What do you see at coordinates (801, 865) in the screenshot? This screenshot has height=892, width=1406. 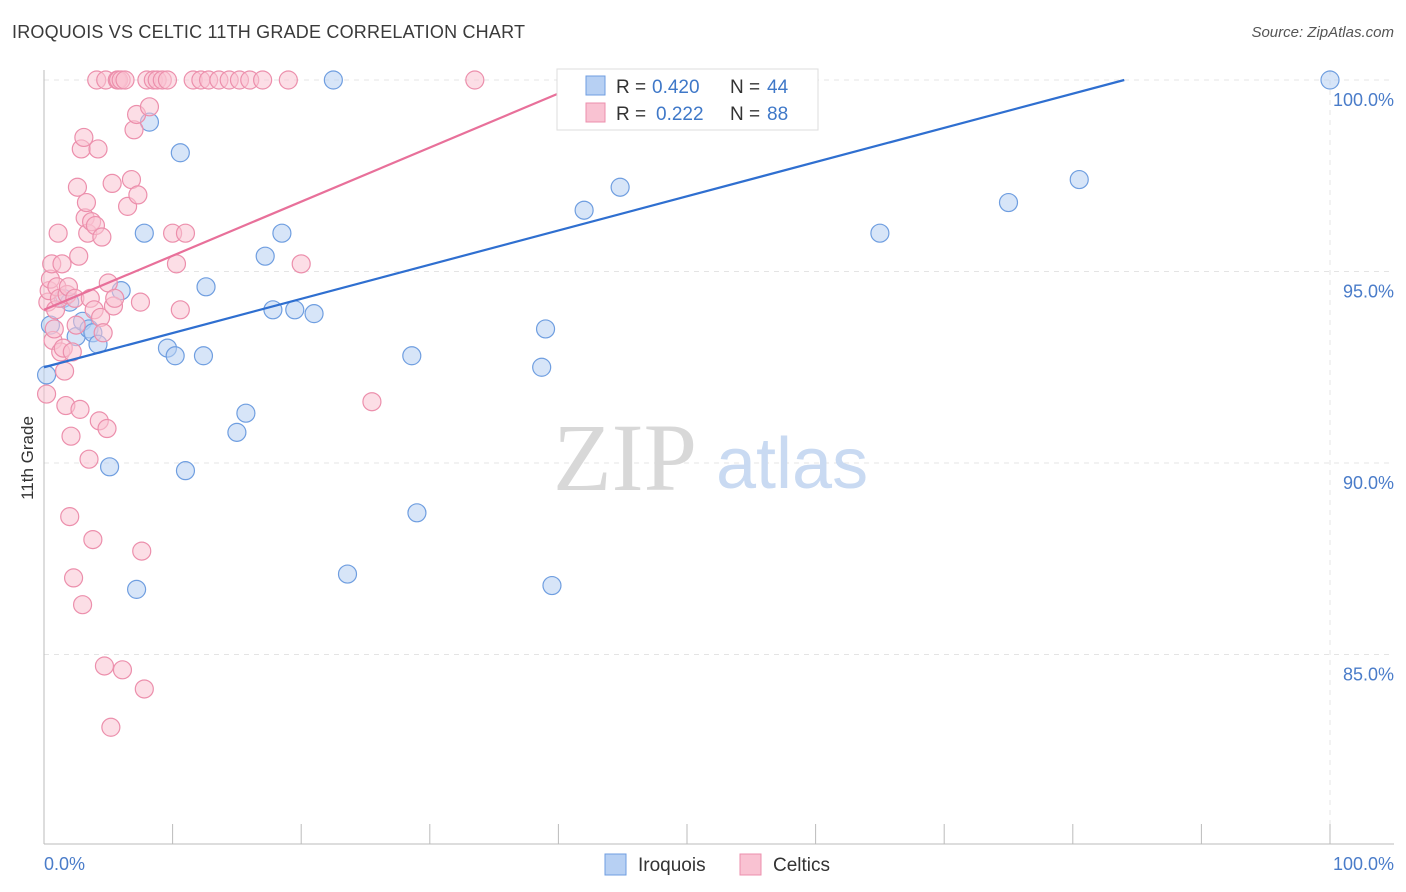 I see `legend-label-celtics: Celtics` at bounding box center [801, 865].